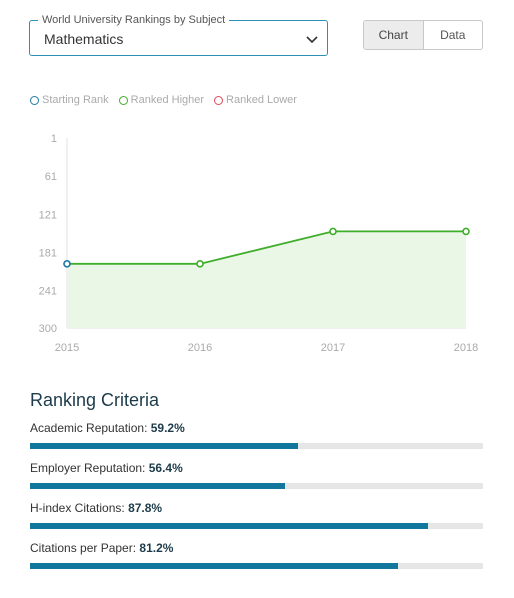  What do you see at coordinates (256, 428) in the screenshot?
I see `criterion-label: Academic Reputation: 59.2%` at bounding box center [256, 428].